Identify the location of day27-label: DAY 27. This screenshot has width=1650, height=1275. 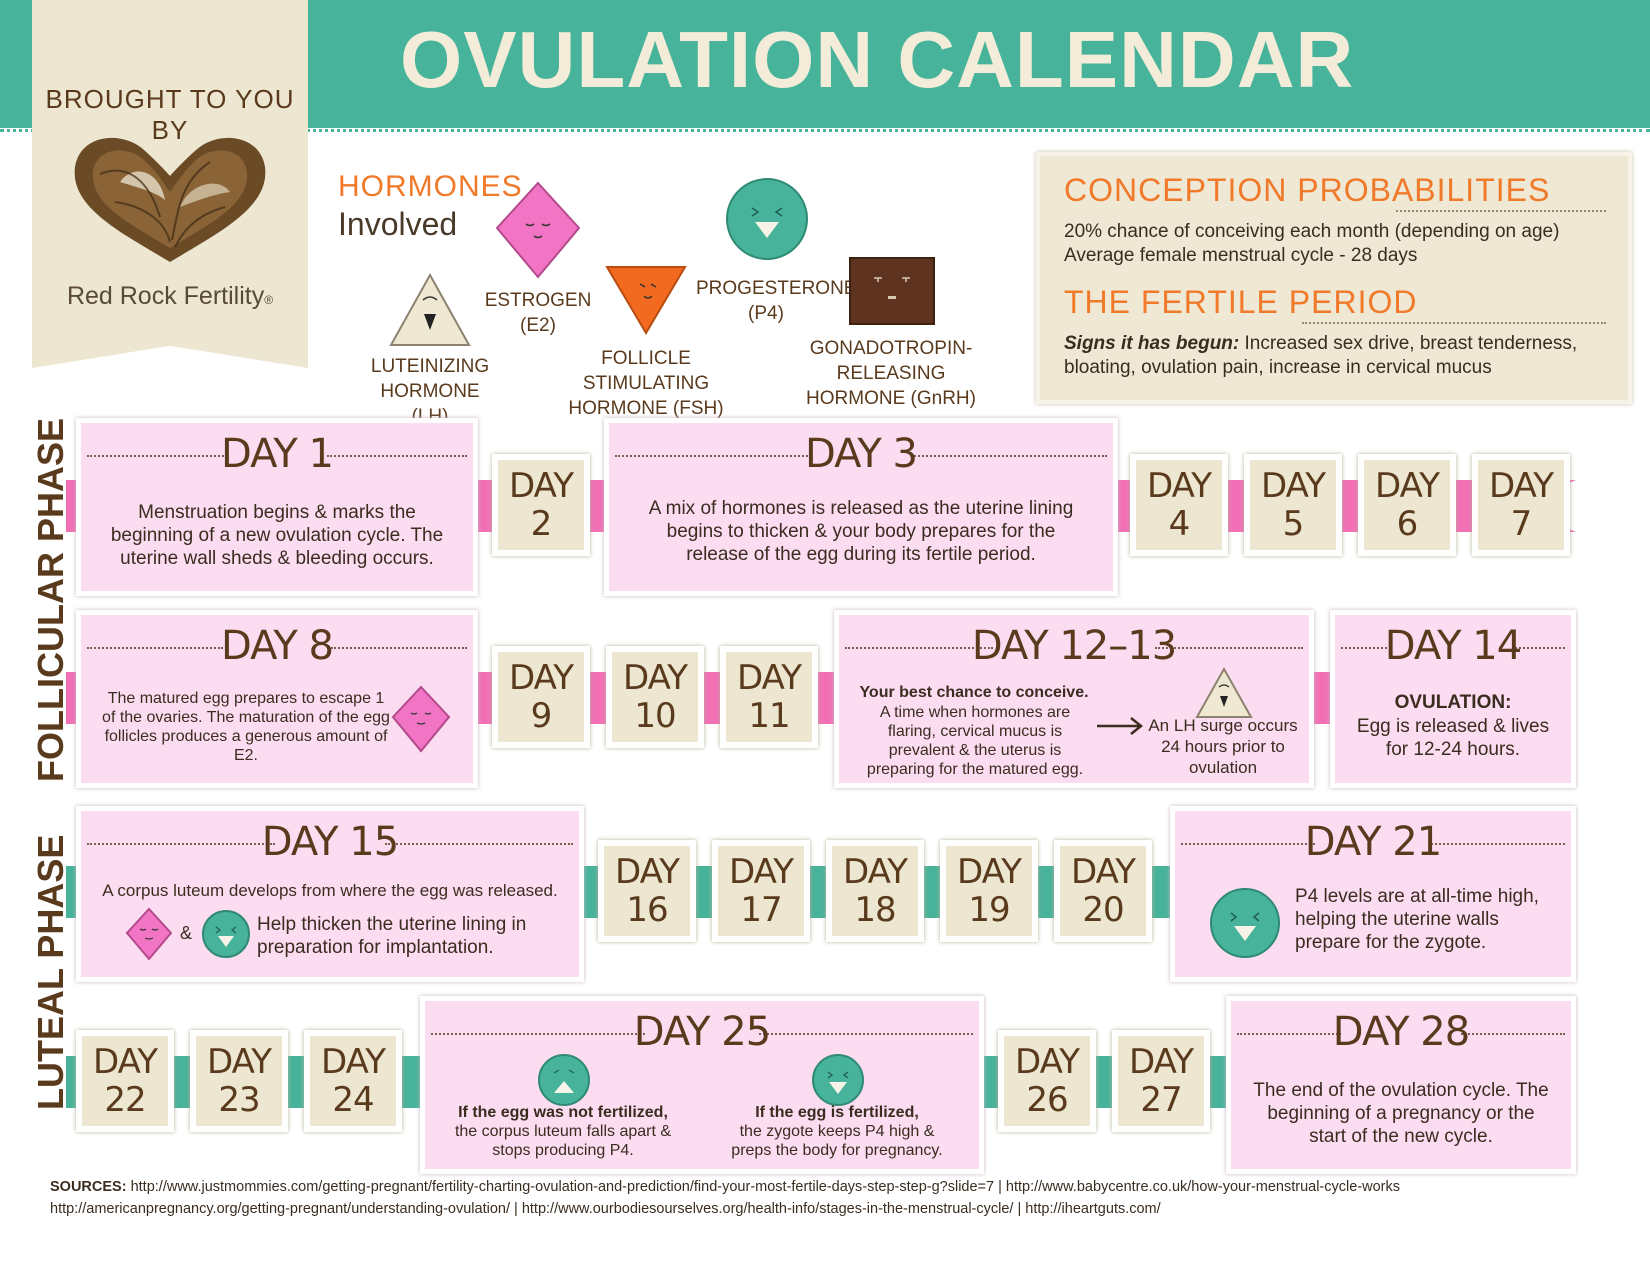
(1161, 1081).